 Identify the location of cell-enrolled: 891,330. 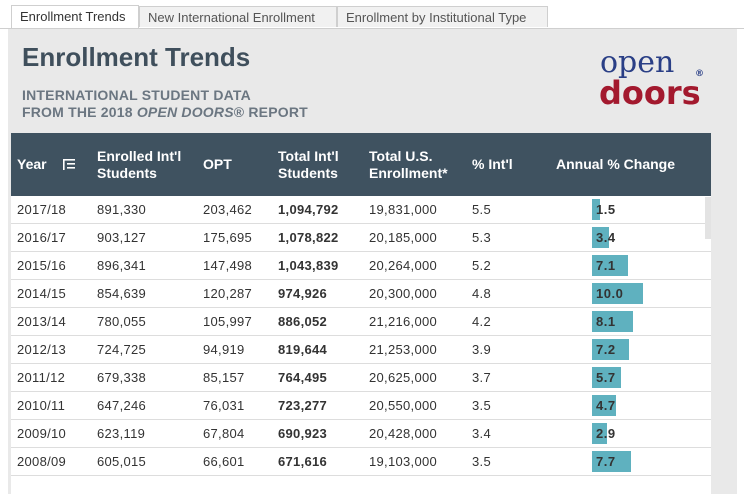
(122, 209).